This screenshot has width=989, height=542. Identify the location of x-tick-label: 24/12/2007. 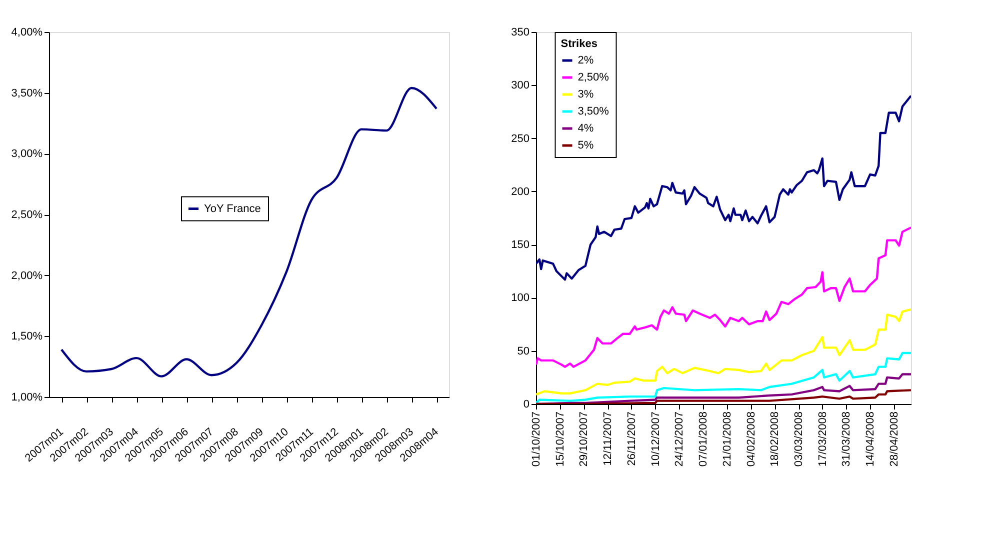
(680, 439).